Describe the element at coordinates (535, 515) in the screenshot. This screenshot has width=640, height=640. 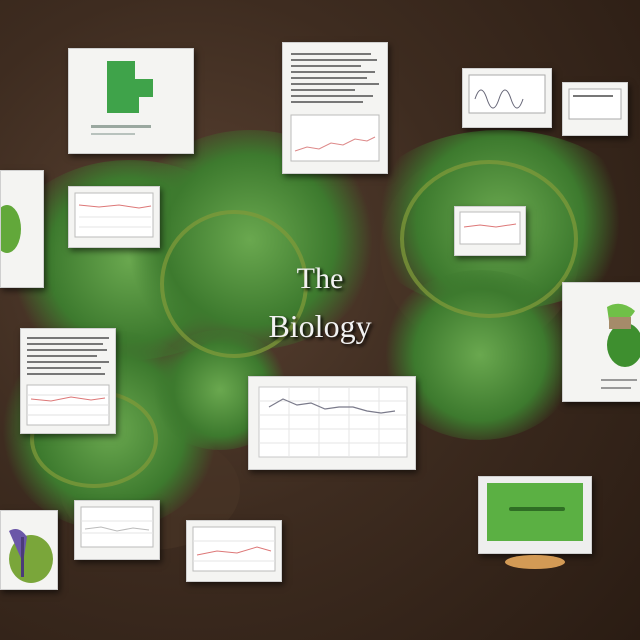
I see `monitor-screen` at that location.